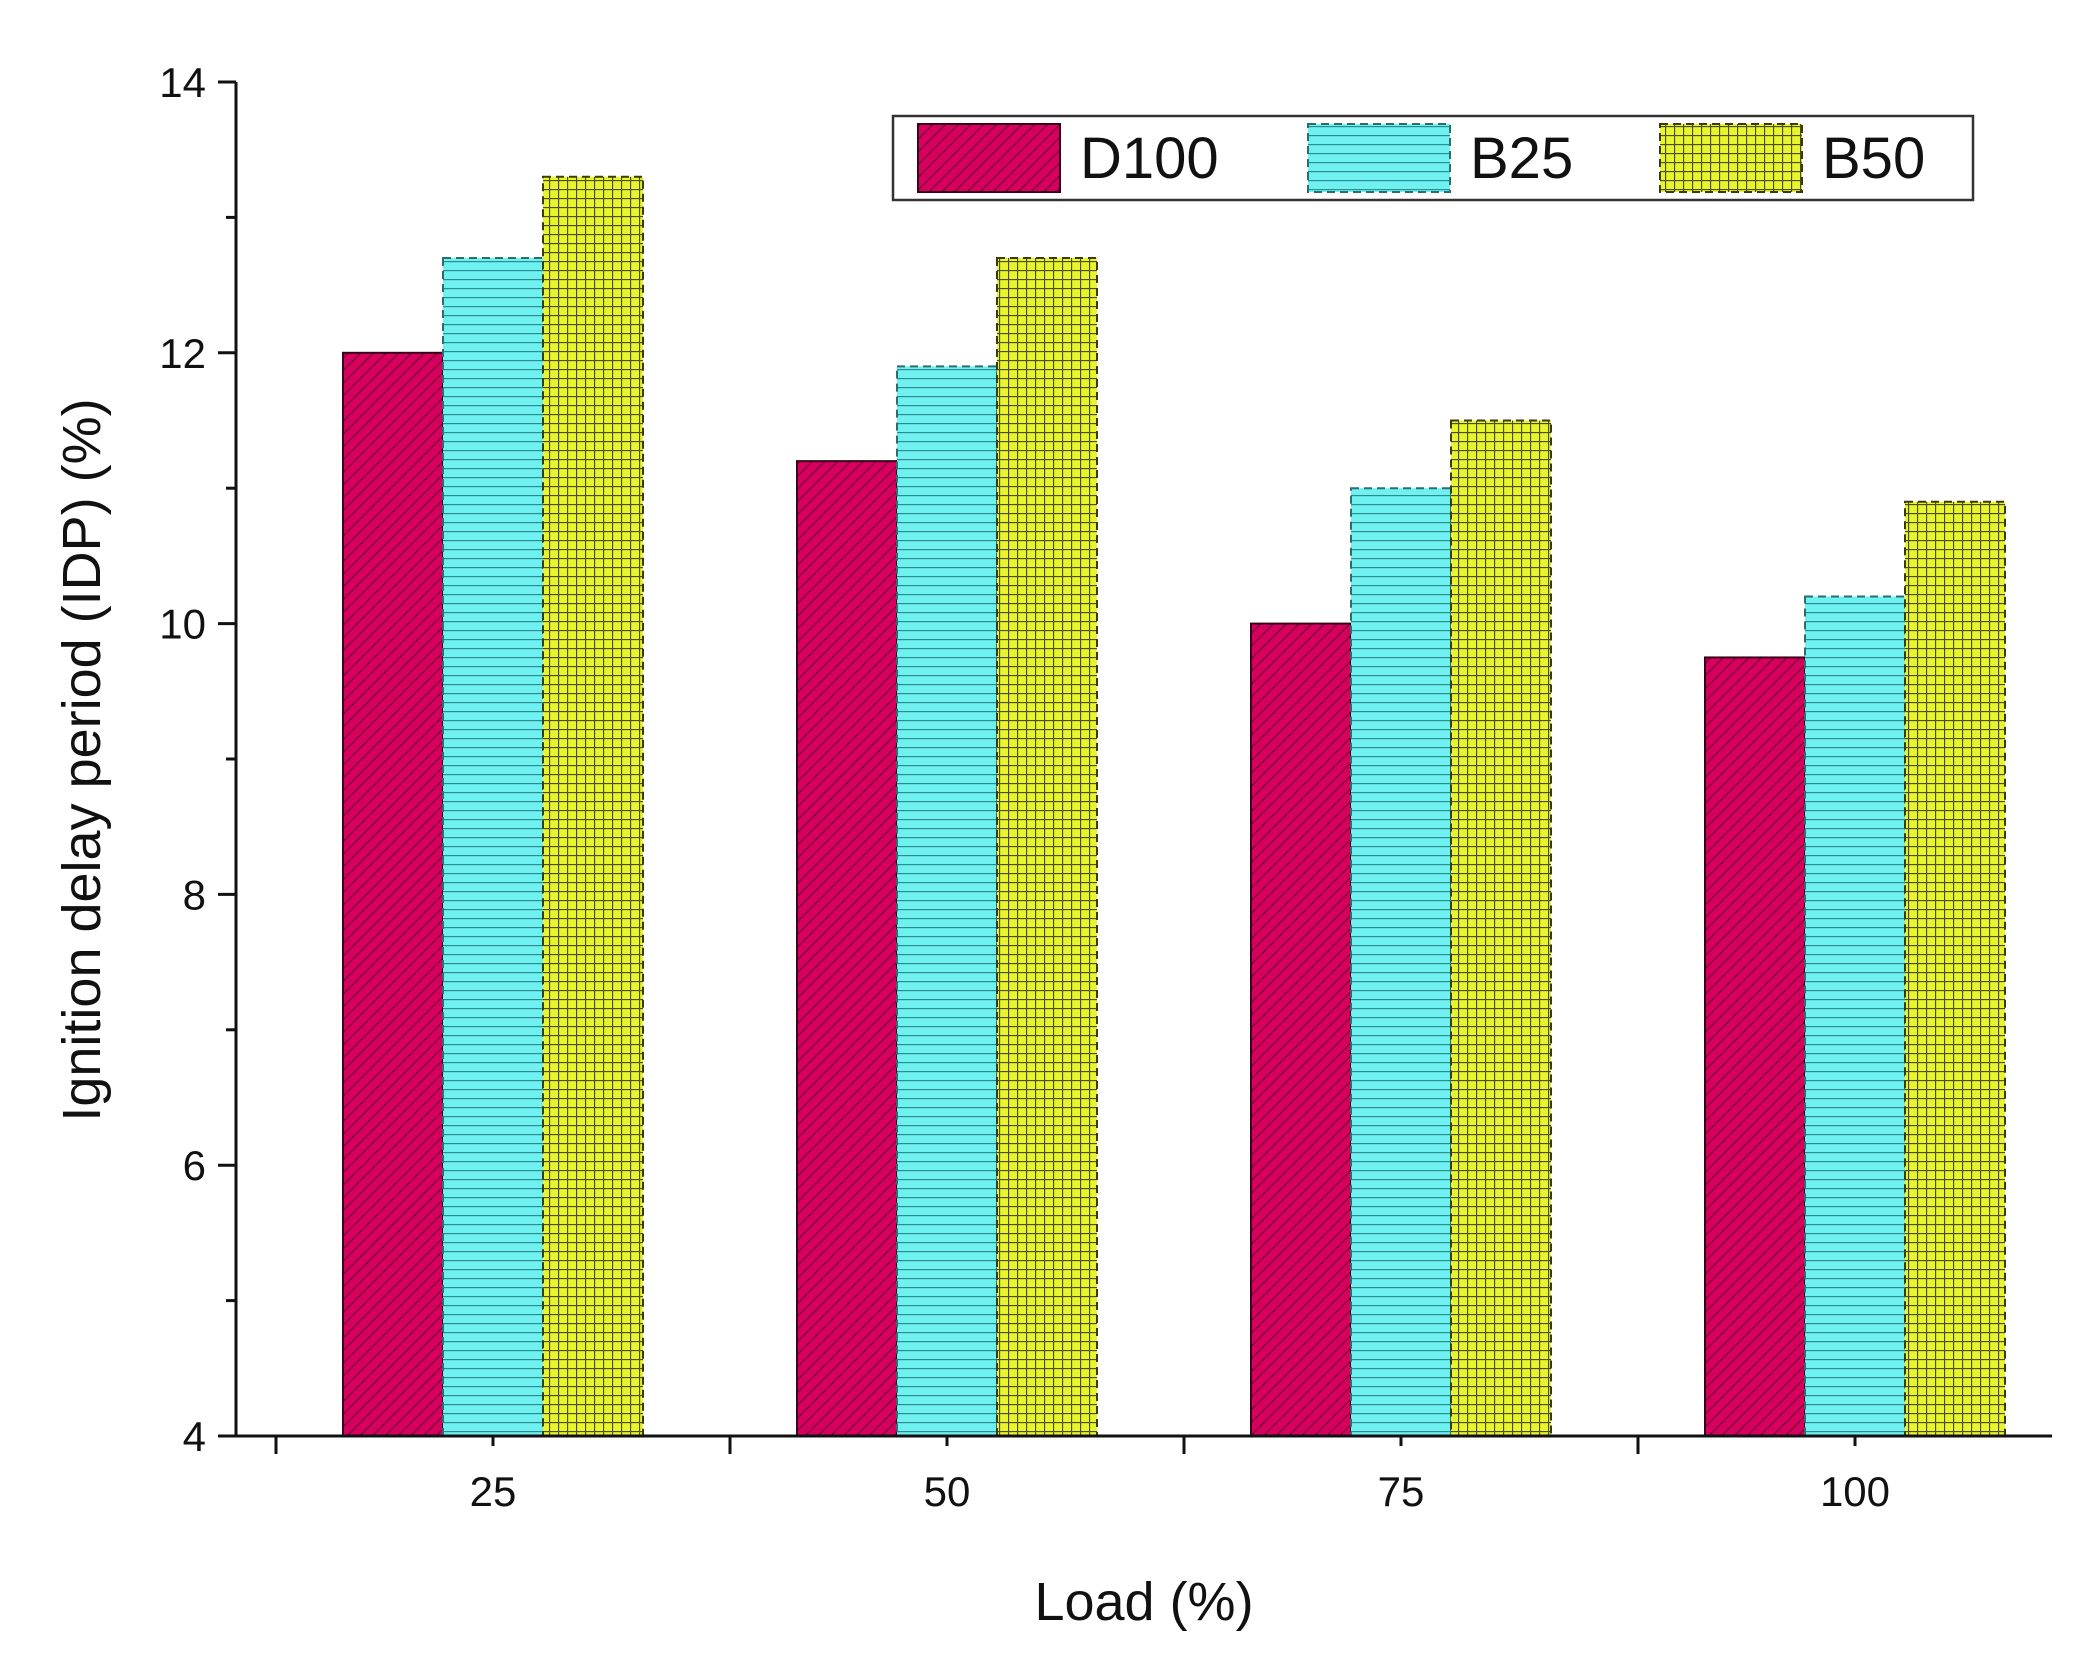 The width and height of the screenshot is (2078, 1654). I want to click on x-ticks: 25 50 75 100, so click(1082, 1475).